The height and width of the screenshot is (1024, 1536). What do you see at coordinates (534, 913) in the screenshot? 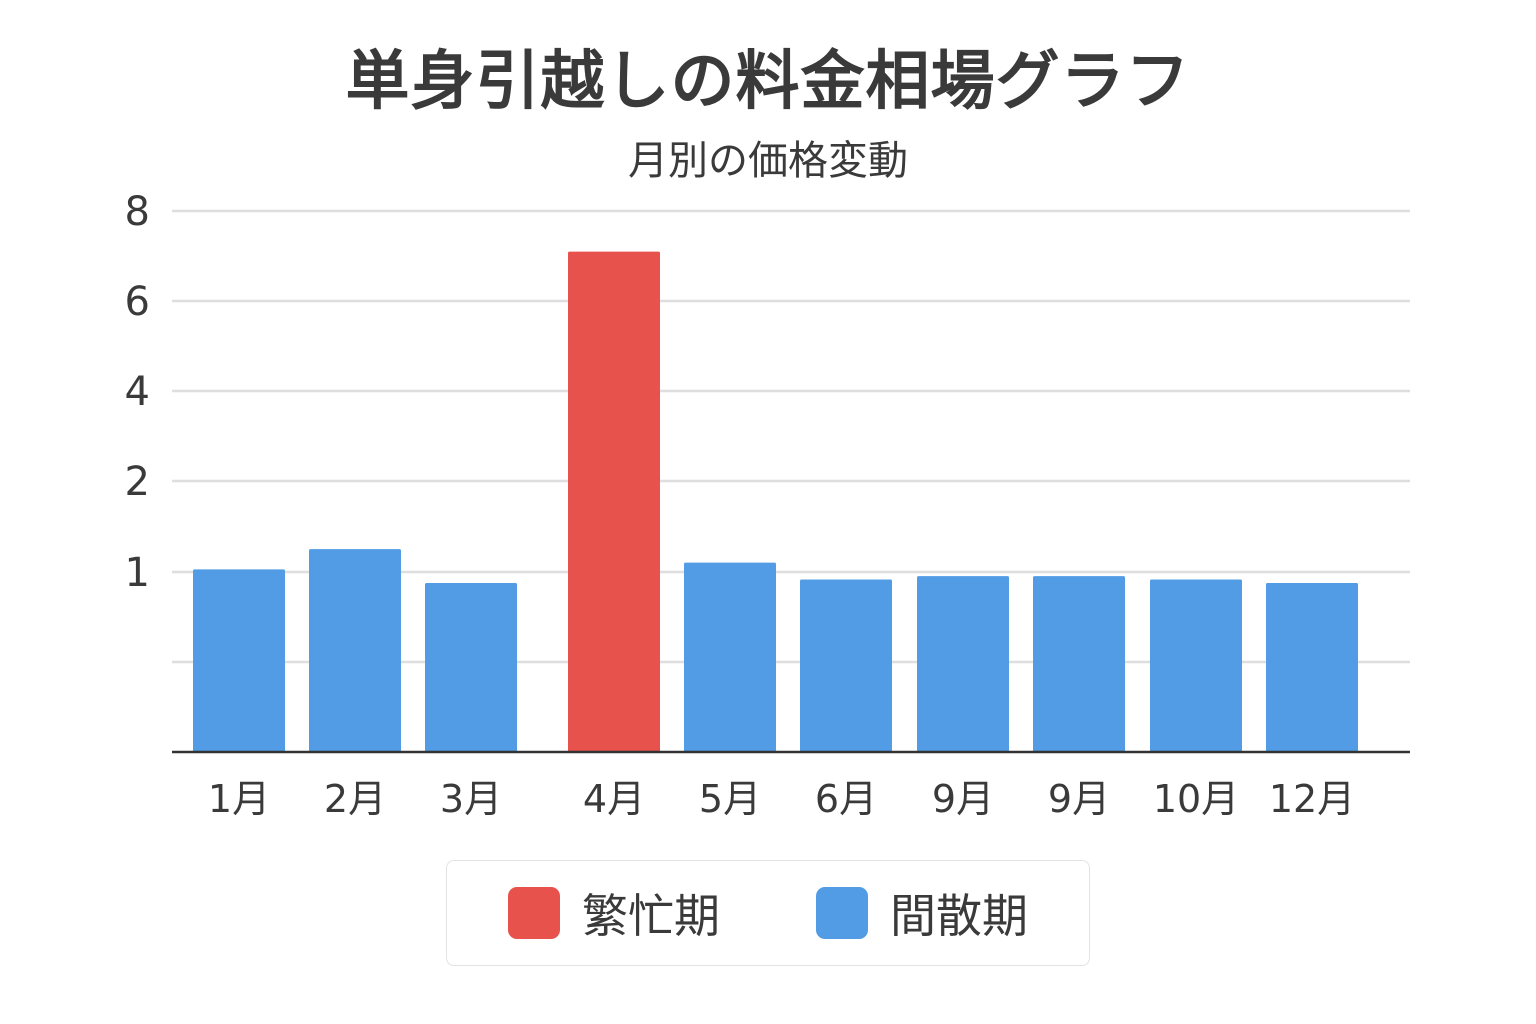
I see `legend-swatch-busy` at bounding box center [534, 913].